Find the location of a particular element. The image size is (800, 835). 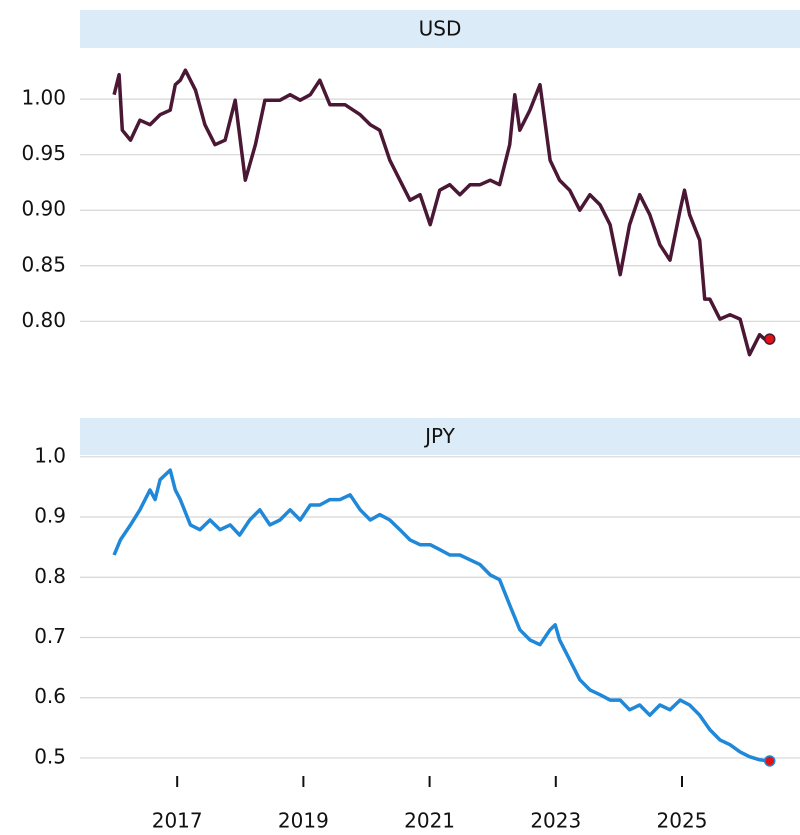

x-tick-label: 2021 is located at coordinates (429, 821).